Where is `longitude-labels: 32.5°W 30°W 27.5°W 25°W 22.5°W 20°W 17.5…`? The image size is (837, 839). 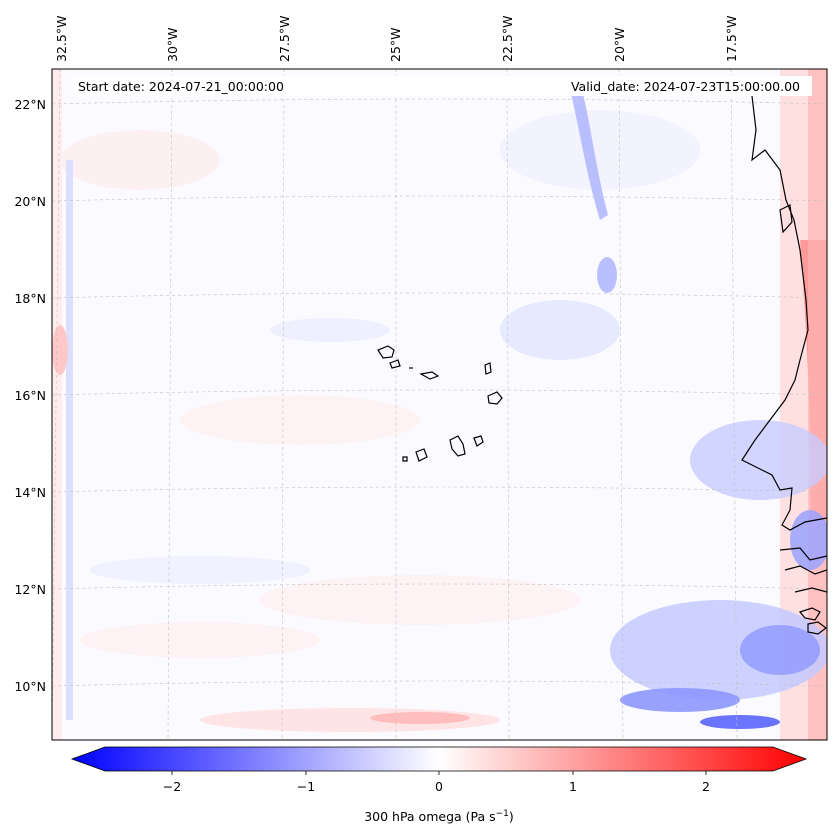 longitude-labels: 32.5°W 30°W 27.5°W 25°W 22.5°W 20°W 17.5… is located at coordinates (396, 39).